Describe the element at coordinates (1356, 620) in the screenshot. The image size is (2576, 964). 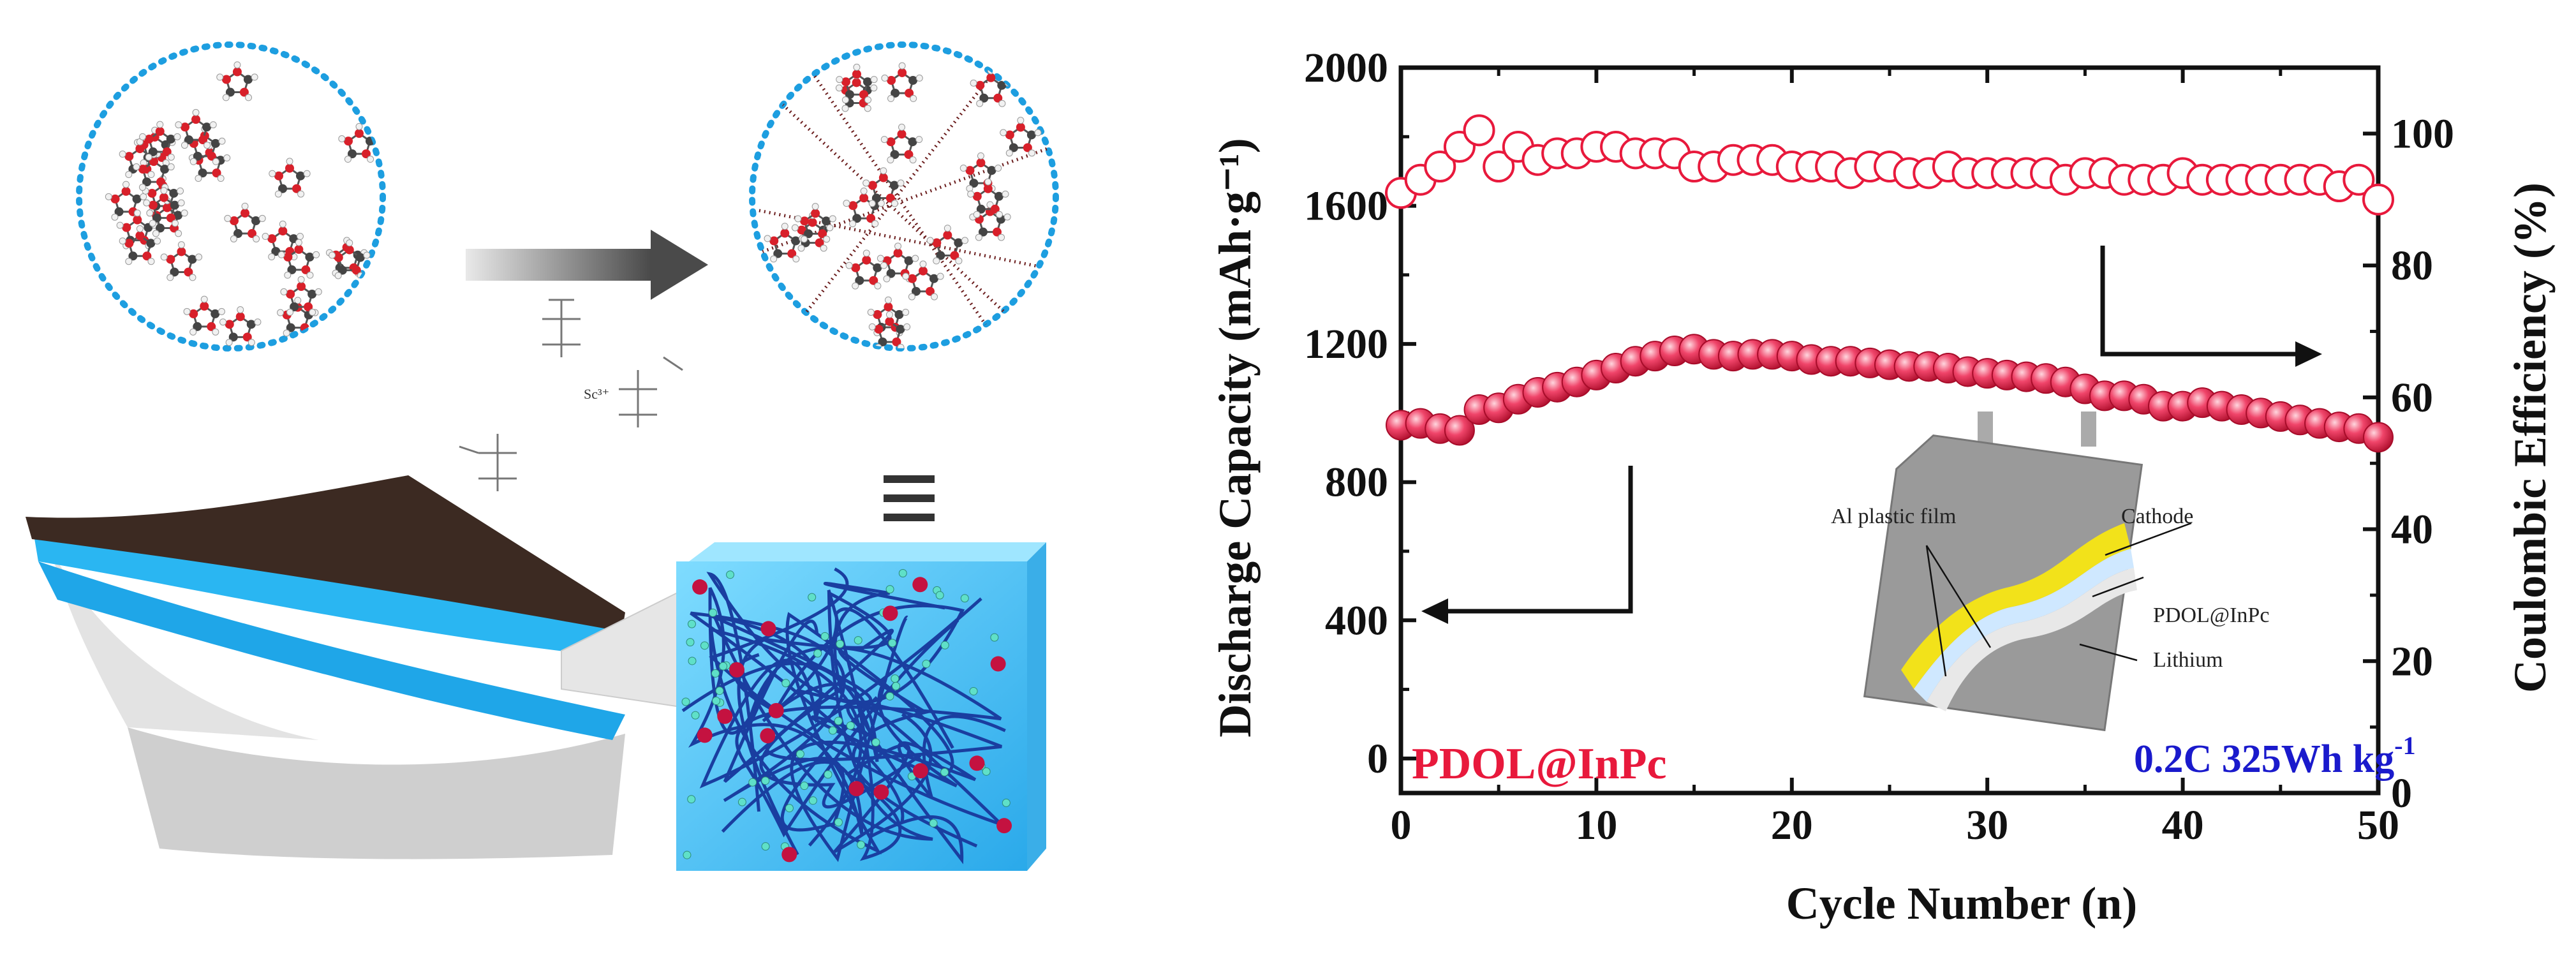
I see `y-left-tick-label: 400` at that location.